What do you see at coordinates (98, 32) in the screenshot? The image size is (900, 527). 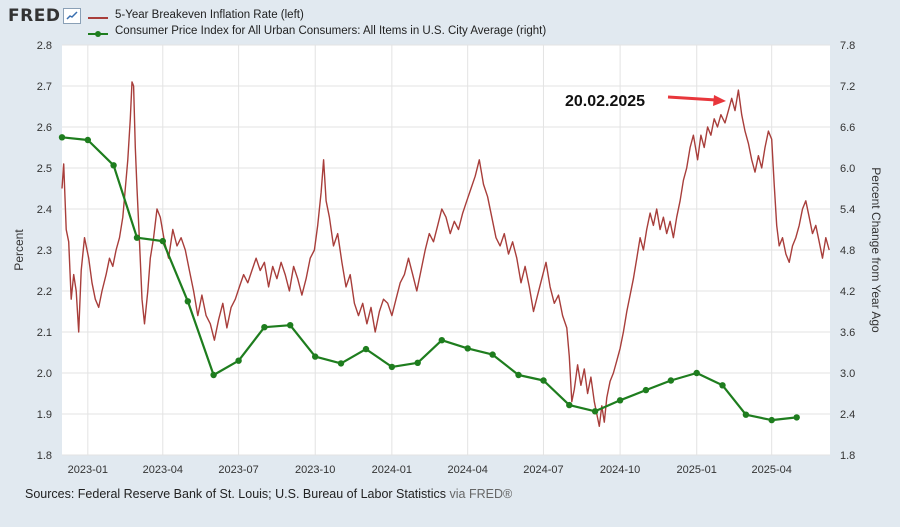 I see `legend-swatch-cpi` at bounding box center [98, 32].